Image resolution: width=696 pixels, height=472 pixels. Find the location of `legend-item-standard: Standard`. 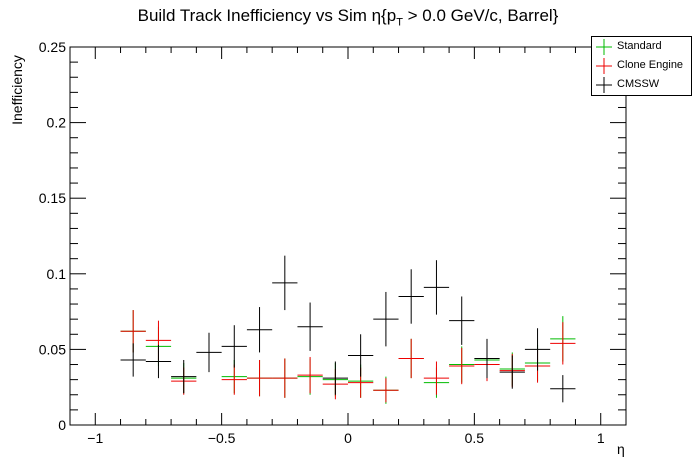

legend-item-standard: Standard is located at coordinates (641, 47).